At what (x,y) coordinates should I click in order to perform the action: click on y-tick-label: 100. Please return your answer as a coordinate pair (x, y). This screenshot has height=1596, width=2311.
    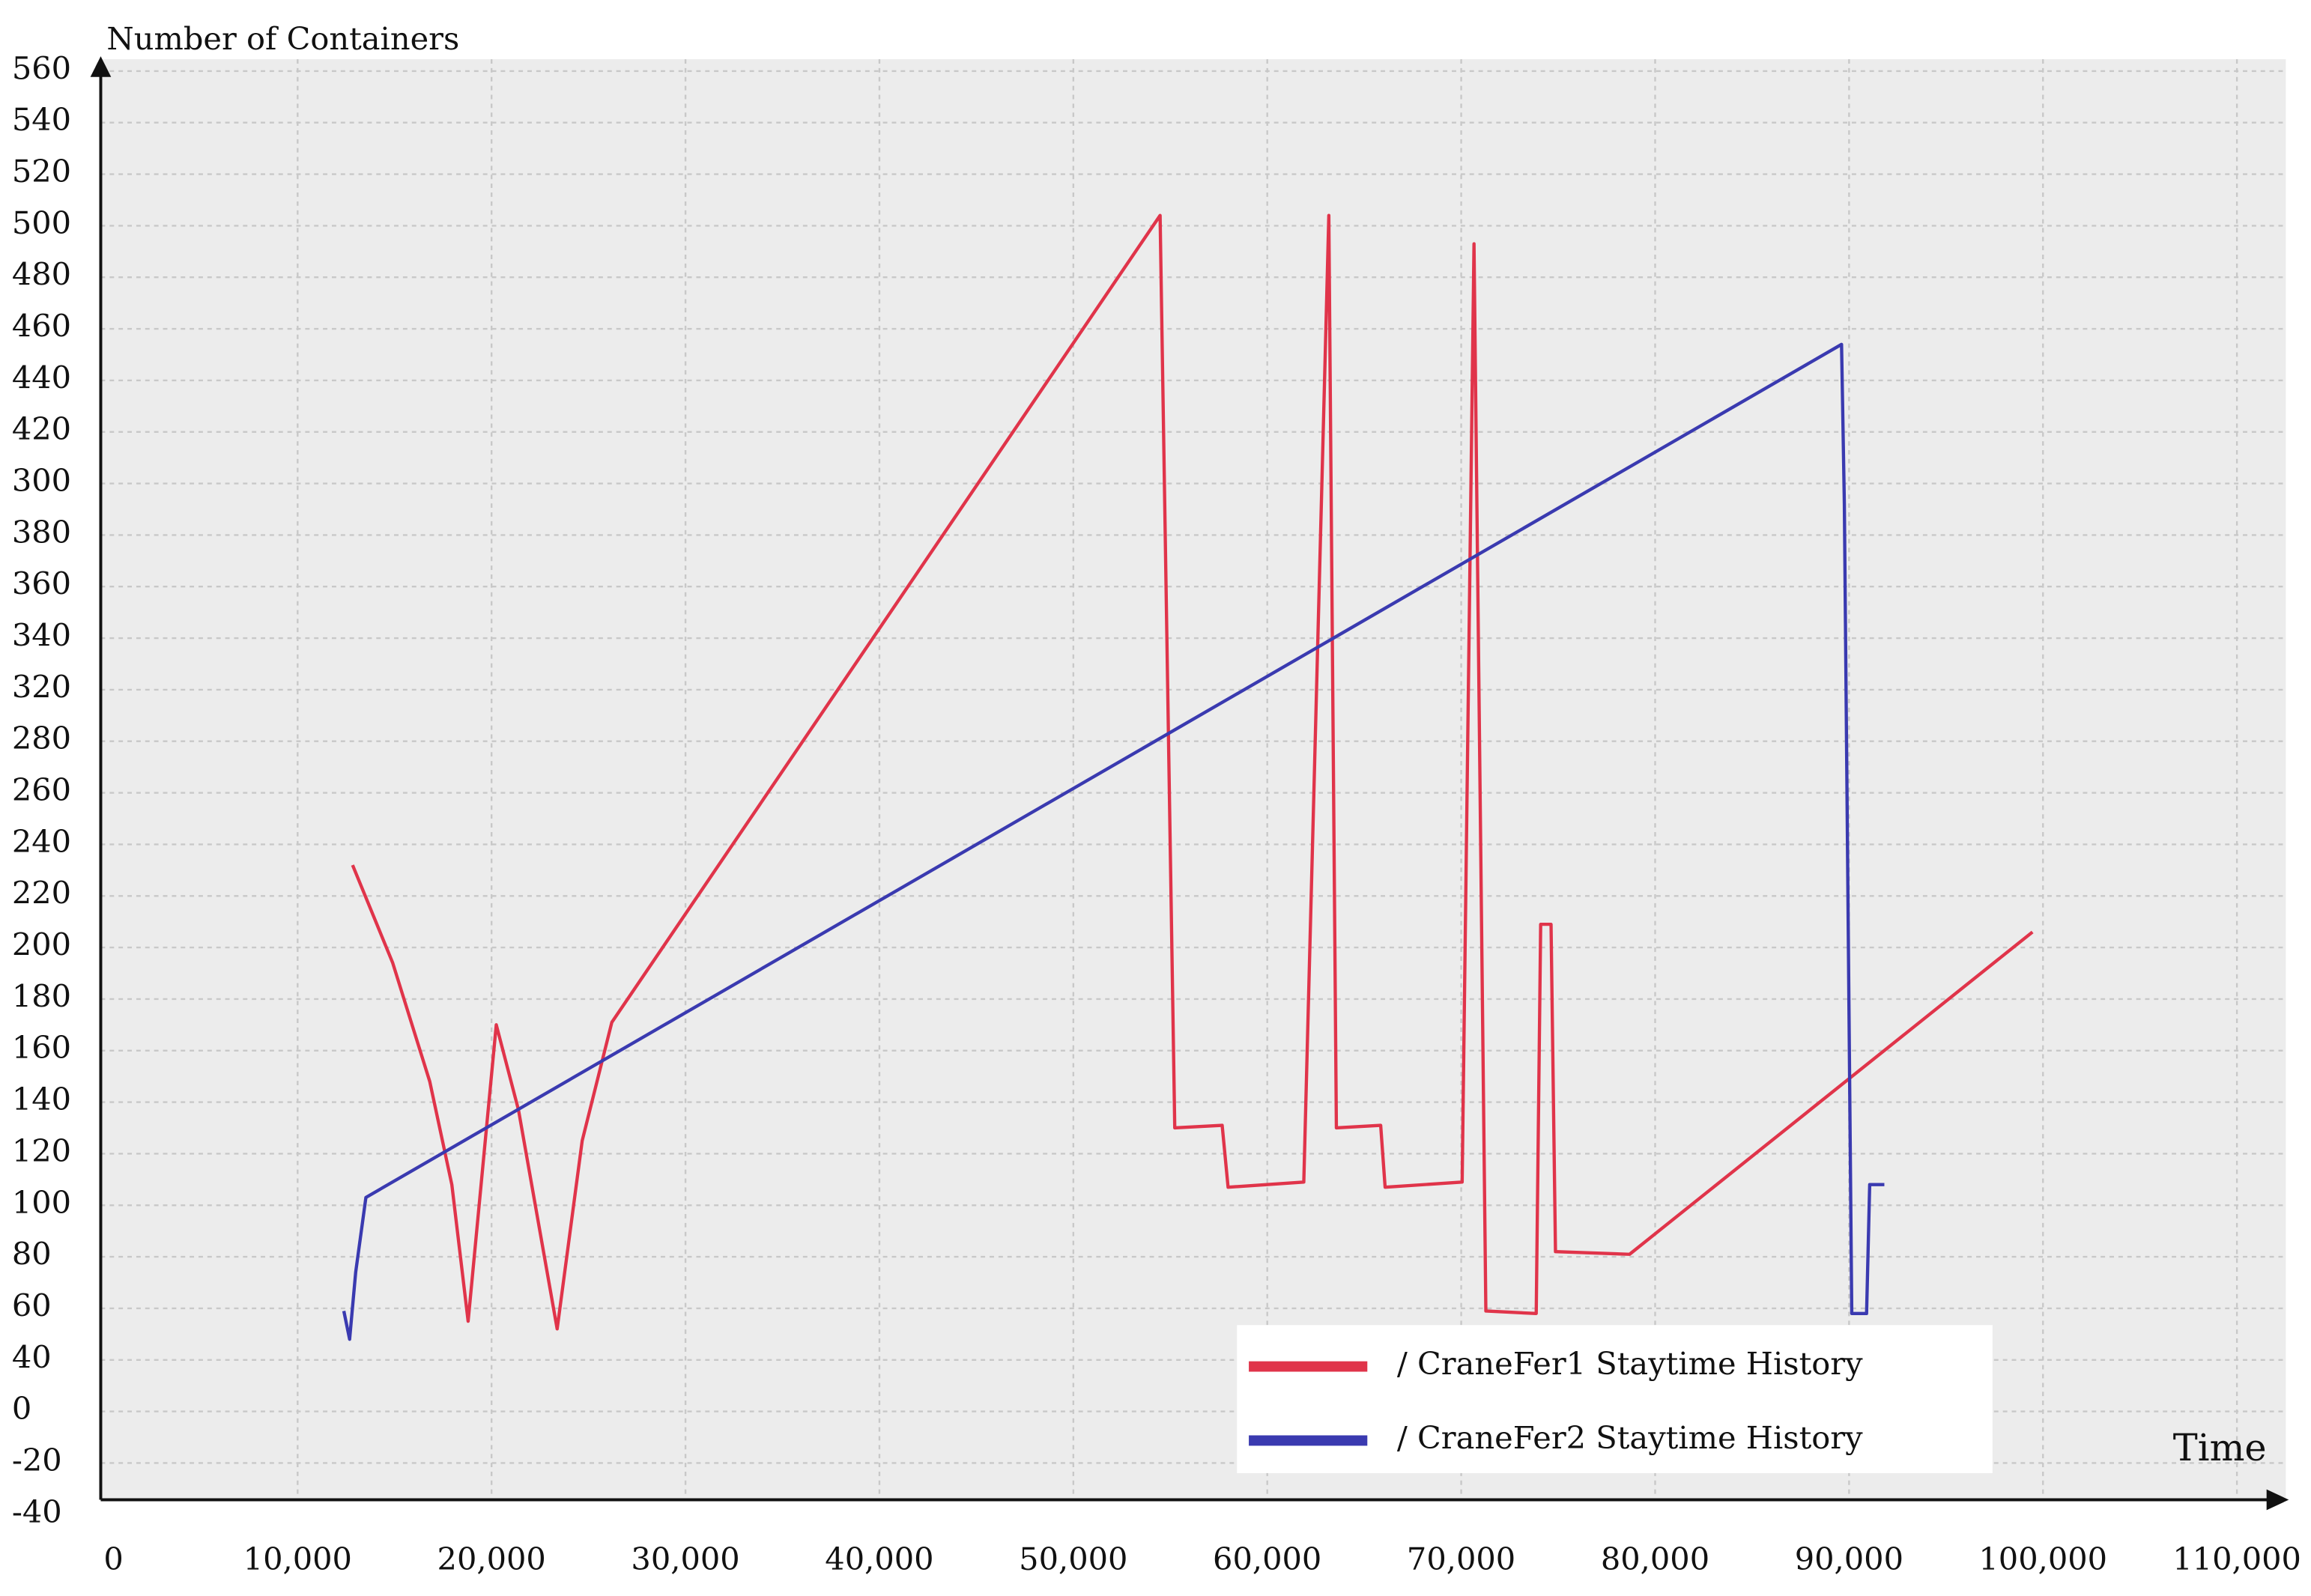
    Looking at the image, I should click on (41, 1203).